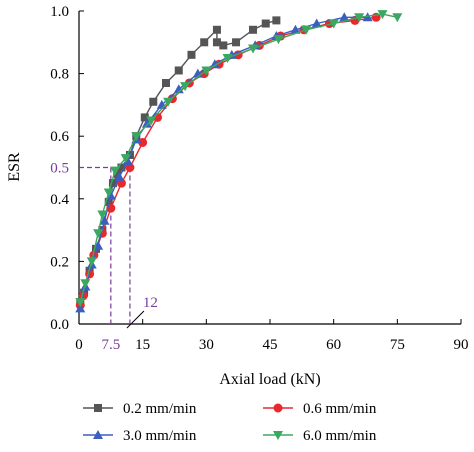 This screenshot has width=474, height=452. What do you see at coordinates (14, 167) in the screenshot?
I see `y-axis-label: ESR` at bounding box center [14, 167].